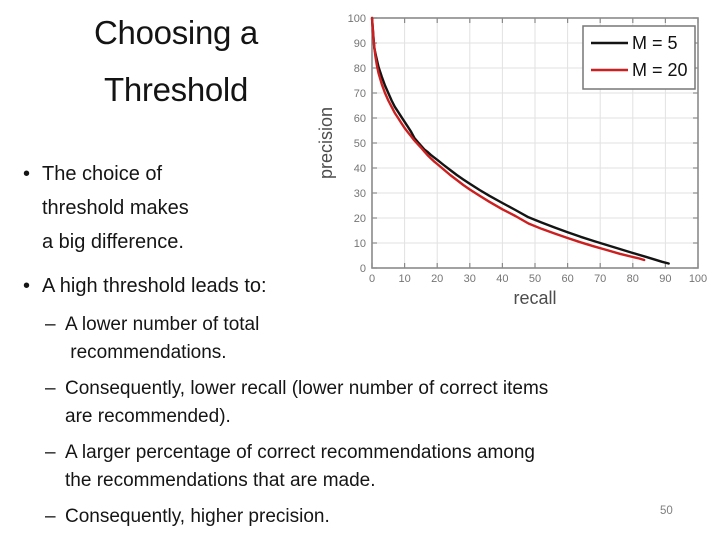 The width and height of the screenshot is (720, 540). What do you see at coordinates (363, 269) in the screenshot?
I see `y-tick-label: 0` at bounding box center [363, 269].